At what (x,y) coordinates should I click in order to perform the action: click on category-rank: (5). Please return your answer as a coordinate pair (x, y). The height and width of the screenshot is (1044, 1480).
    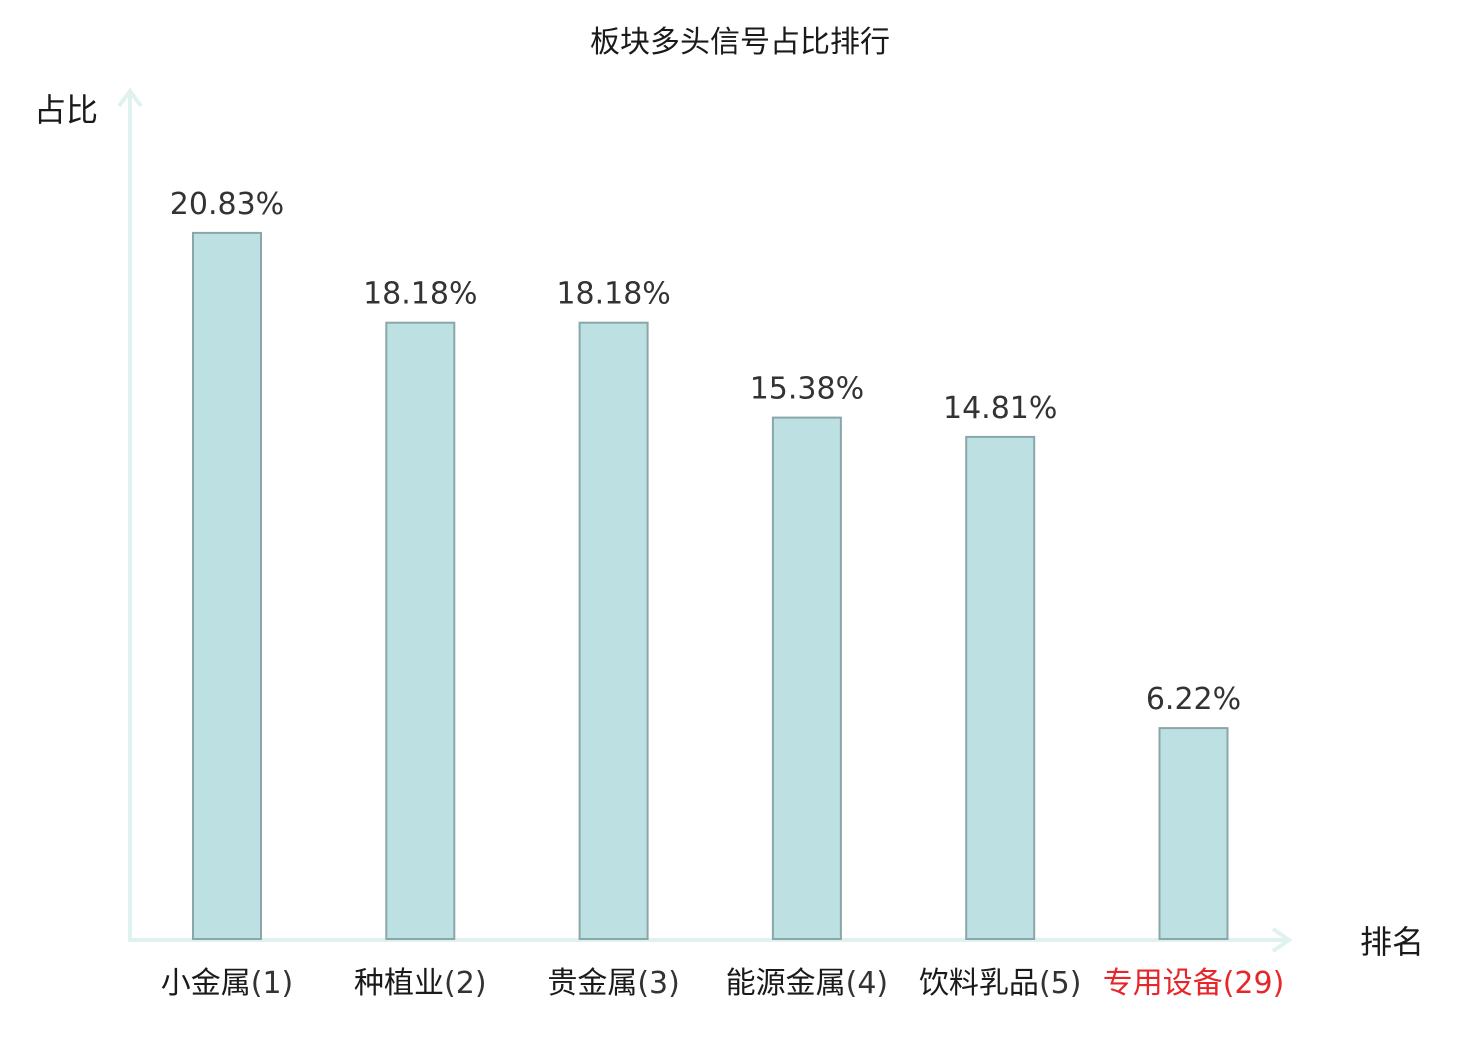
    Looking at the image, I should click on (1060, 983).